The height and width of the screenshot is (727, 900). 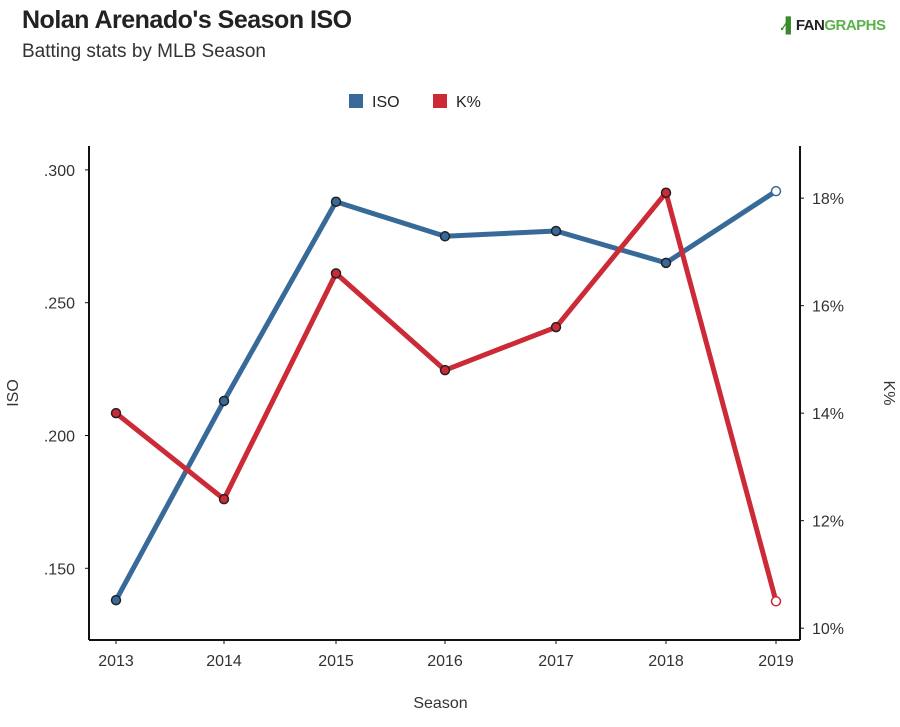 What do you see at coordinates (828, 199) in the screenshot?
I see `y2-tick-label: 18%` at bounding box center [828, 199].